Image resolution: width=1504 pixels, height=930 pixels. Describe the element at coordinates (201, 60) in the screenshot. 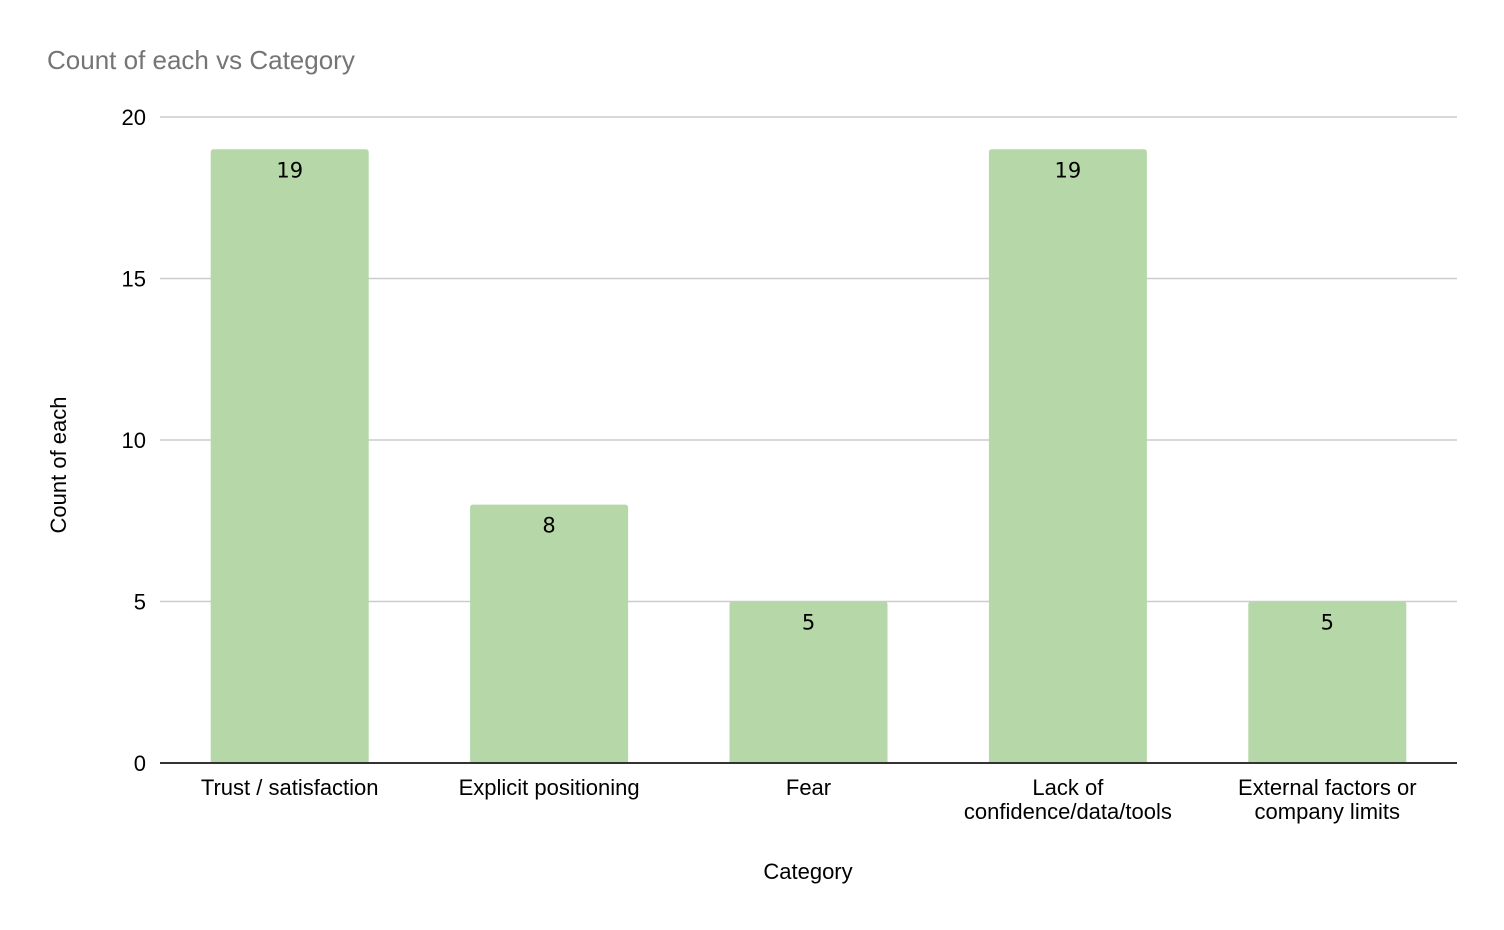

I see `chart-title: Count of each vs Category` at that location.